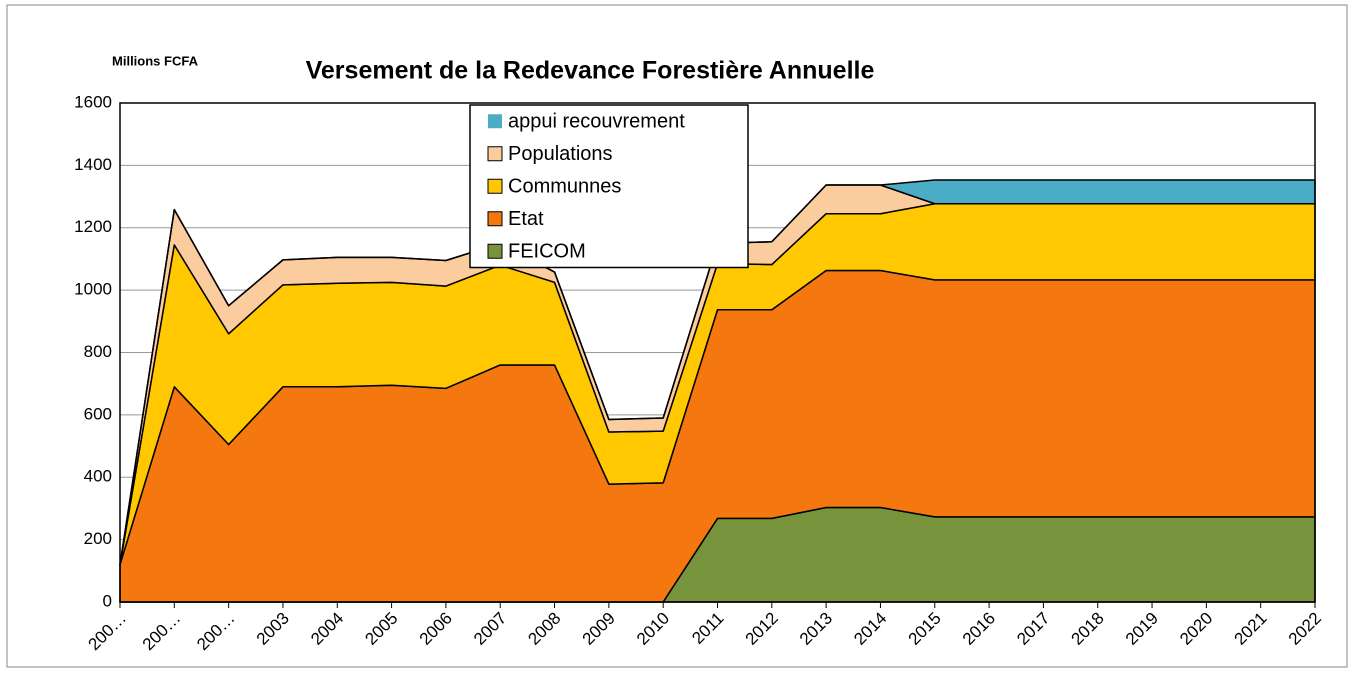 This screenshot has width=1358, height=675. What do you see at coordinates (98, 538) in the screenshot?
I see `y-tick-label: 200` at bounding box center [98, 538].